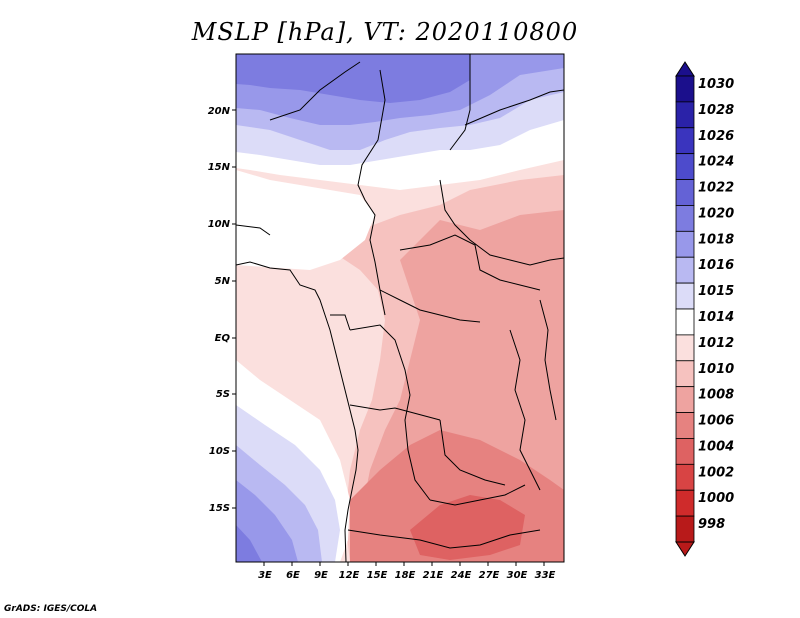 The width and height of the screenshot is (800, 618). I want to click on colorbar-bottom-arrow, so click(685, 549).